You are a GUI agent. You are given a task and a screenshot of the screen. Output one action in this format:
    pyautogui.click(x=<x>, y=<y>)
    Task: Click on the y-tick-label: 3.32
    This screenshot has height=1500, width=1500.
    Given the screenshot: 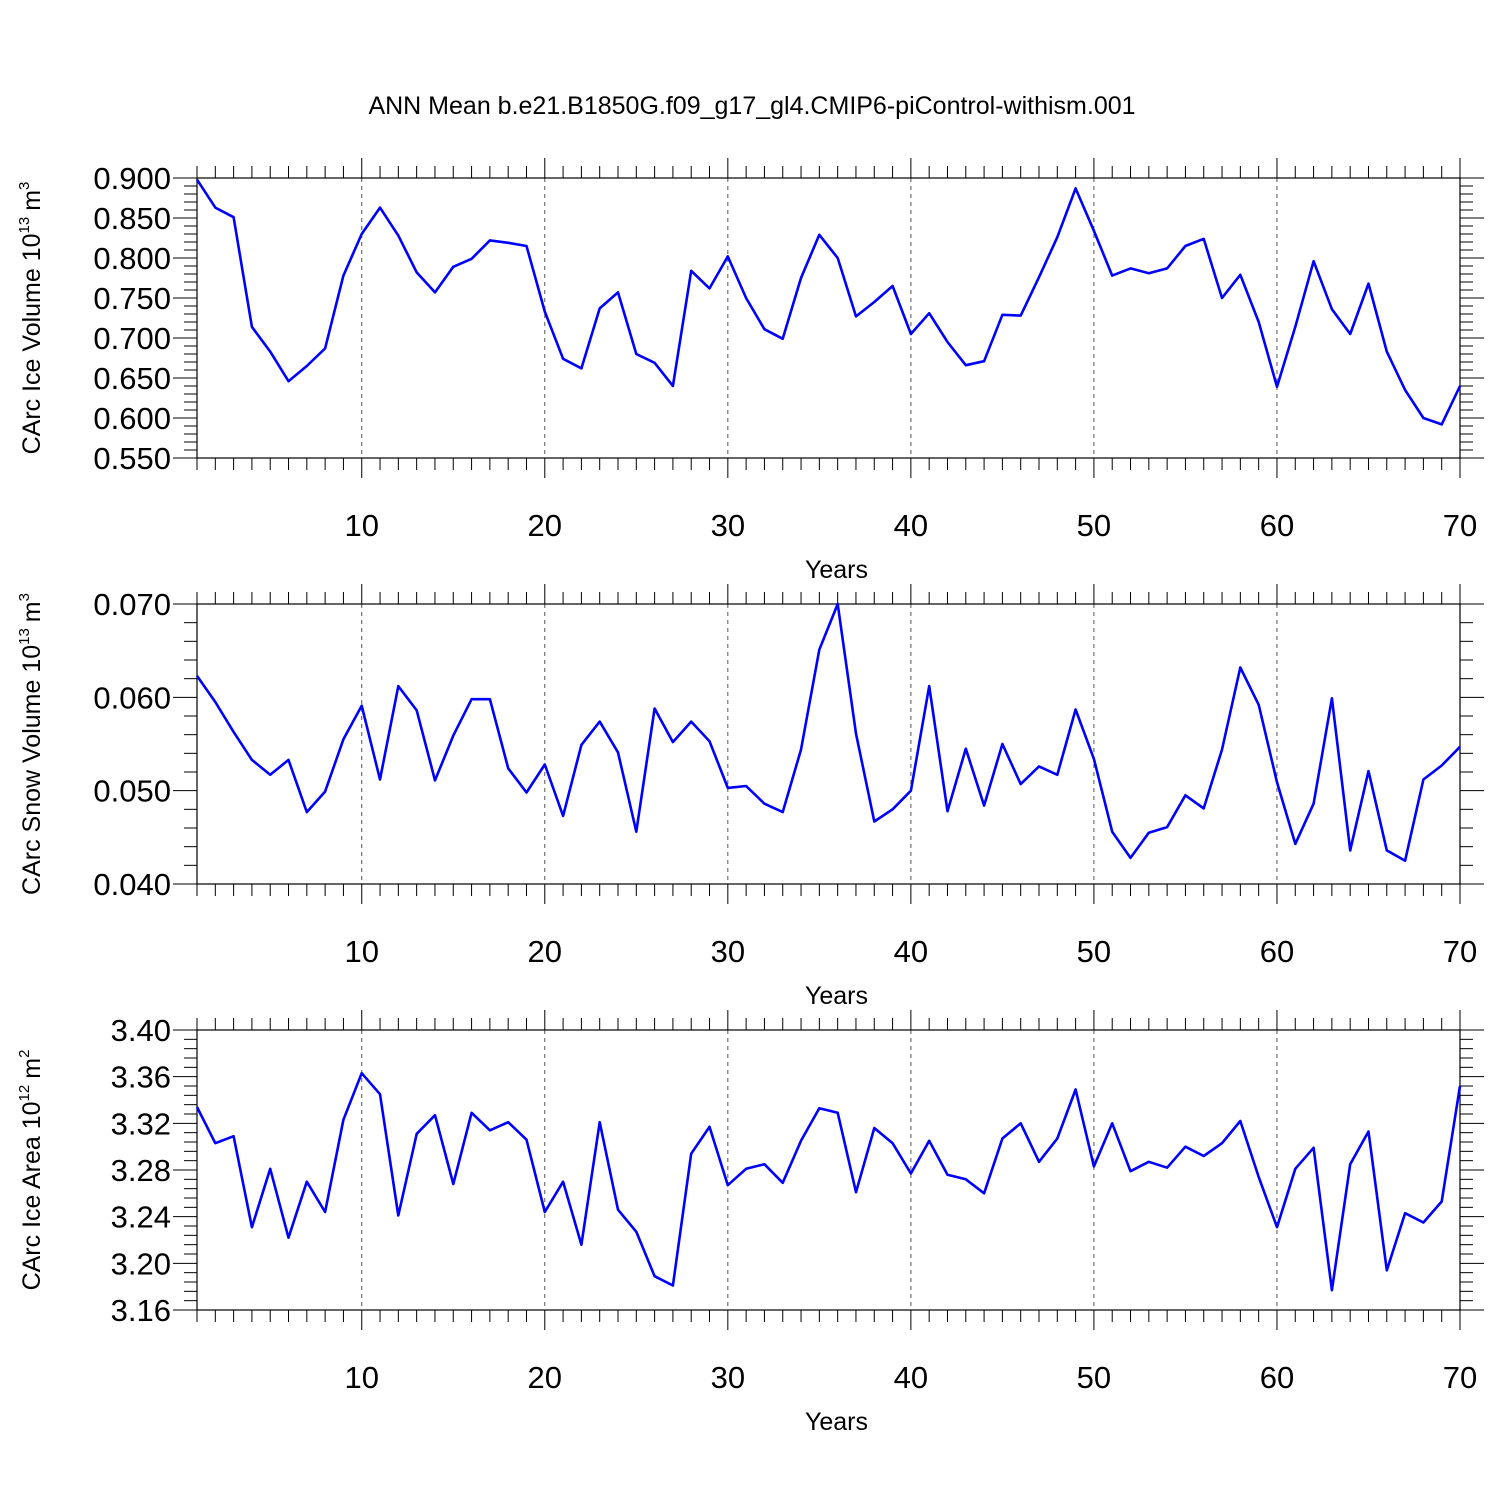 What is the action you would take?
    pyautogui.click(x=141, y=1123)
    